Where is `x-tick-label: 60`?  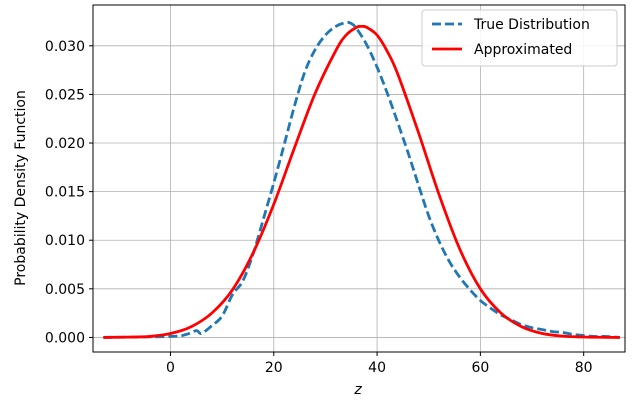 x-tick-label: 60 is located at coordinates (480, 368).